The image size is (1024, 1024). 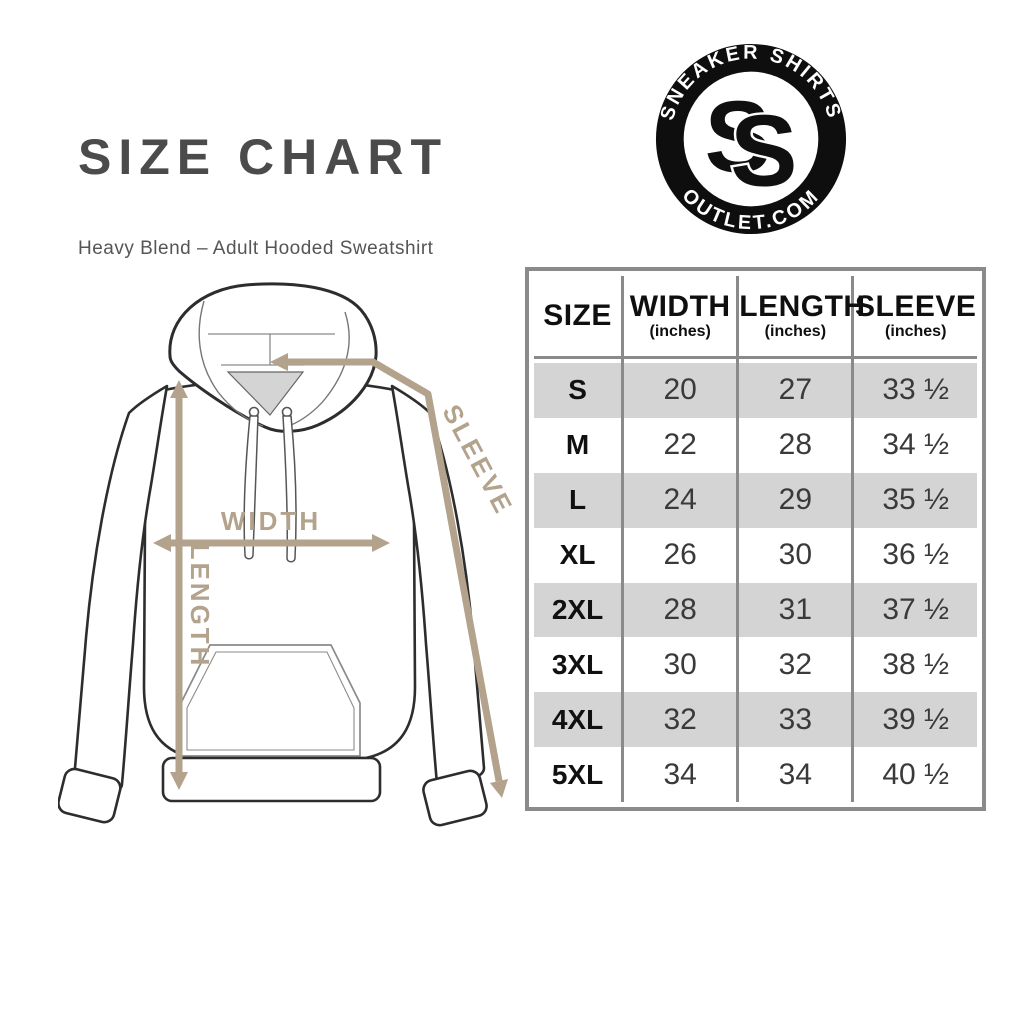 I want to click on page-subtitle: Heavy Blend – Adult Hooded Sweatshirt, so click(x=256, y=248).